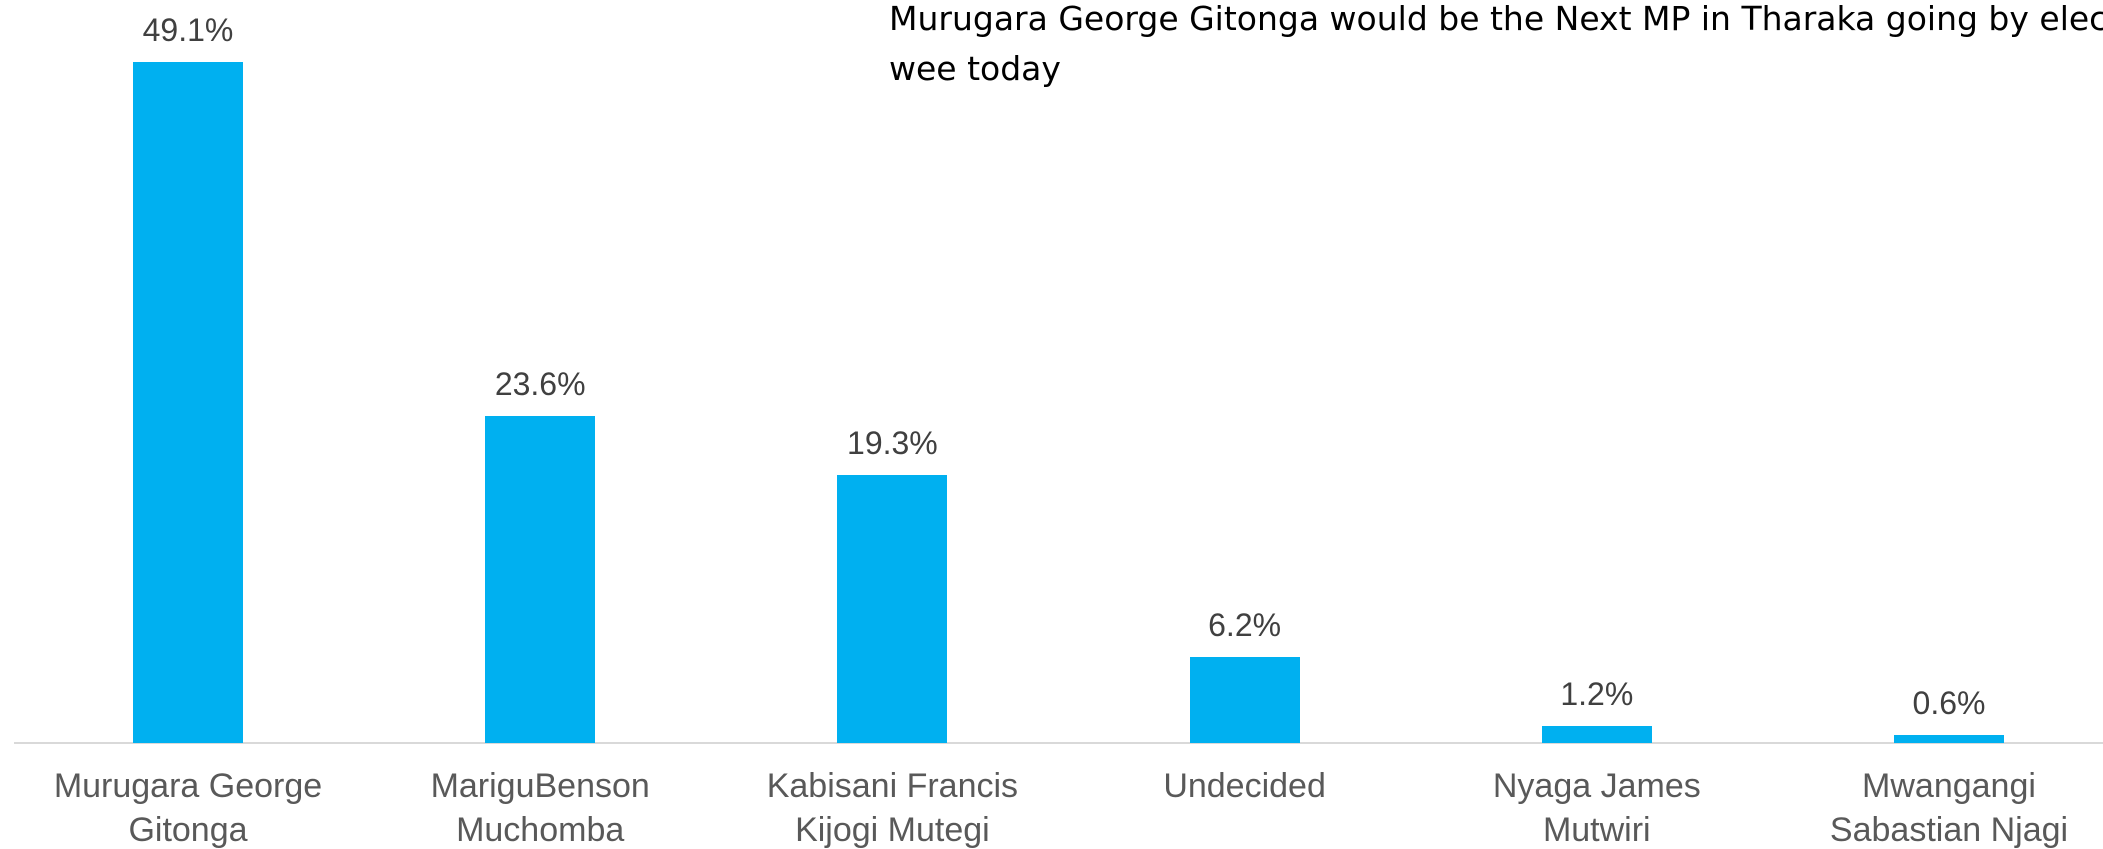 The height and width of the screenshot is (849, 2103). I want to click on x-tick-label: Kabisani Francis Kijogi Mutegi, so click(892, 808).